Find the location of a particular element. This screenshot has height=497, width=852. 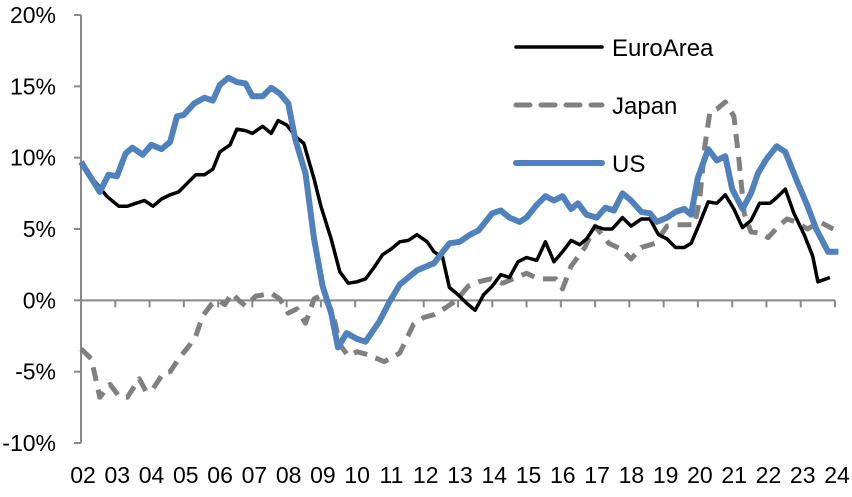

x-tick-label: 13 is located at coordinates (460, 475).